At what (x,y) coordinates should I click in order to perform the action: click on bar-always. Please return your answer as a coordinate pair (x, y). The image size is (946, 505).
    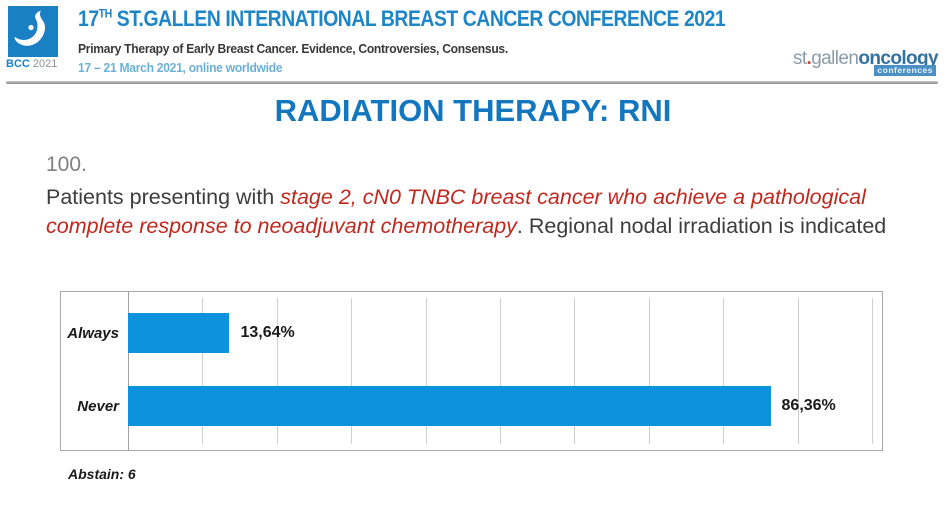
    Looking at the image, I should click on (179, 333).